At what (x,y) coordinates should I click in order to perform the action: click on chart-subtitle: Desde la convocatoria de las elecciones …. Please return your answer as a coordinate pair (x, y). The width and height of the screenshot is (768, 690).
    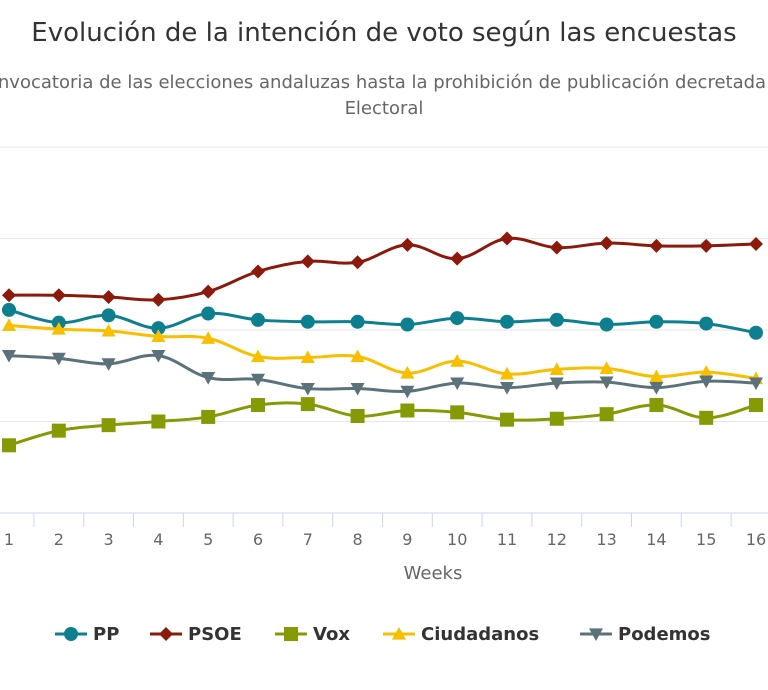
    Looking at the image, I should click on (384, 95).